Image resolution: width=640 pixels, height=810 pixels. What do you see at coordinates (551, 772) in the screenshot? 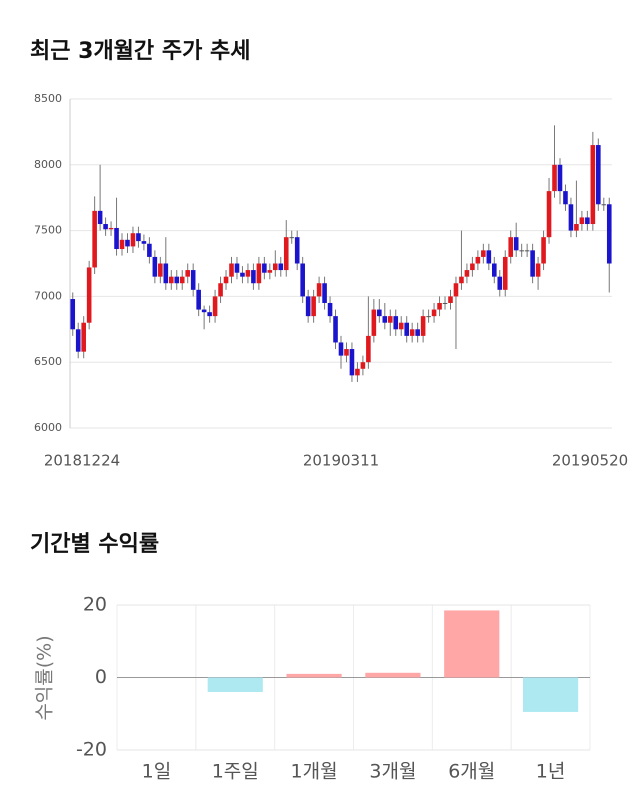
I see `x-tick-label: 1년` at bounding box center [551, 772].